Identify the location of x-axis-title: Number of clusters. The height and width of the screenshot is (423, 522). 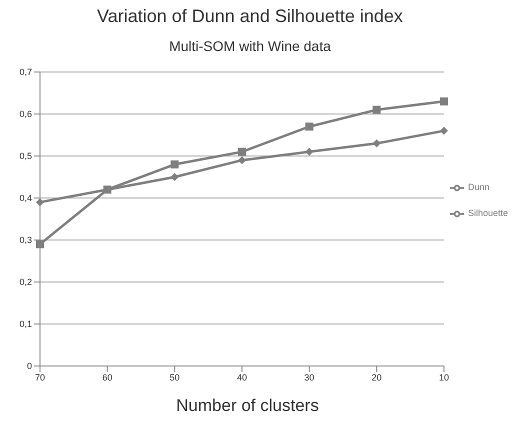
(247, 406).